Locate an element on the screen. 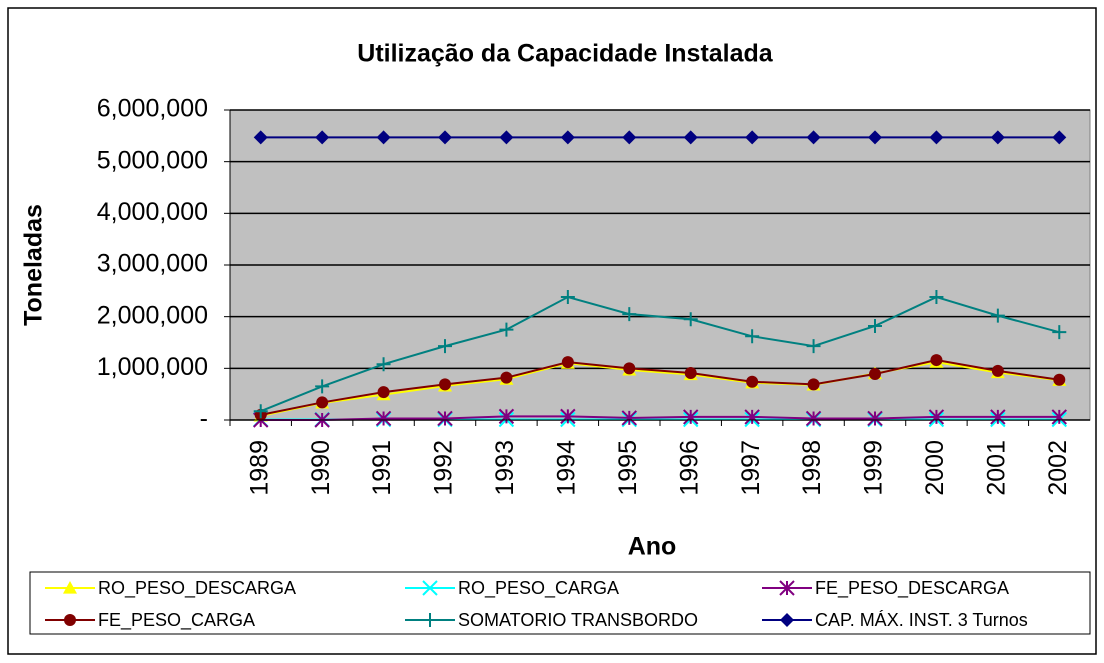 The image size is (1104, 663). x-tick-label: 2001 is located at coordinates (996, 468).